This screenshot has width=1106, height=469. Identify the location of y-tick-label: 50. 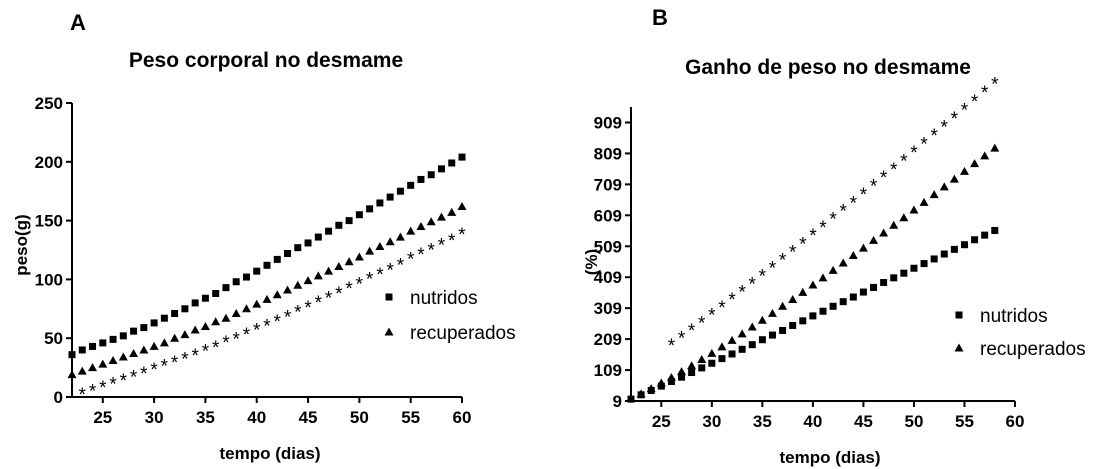
(53, 338).